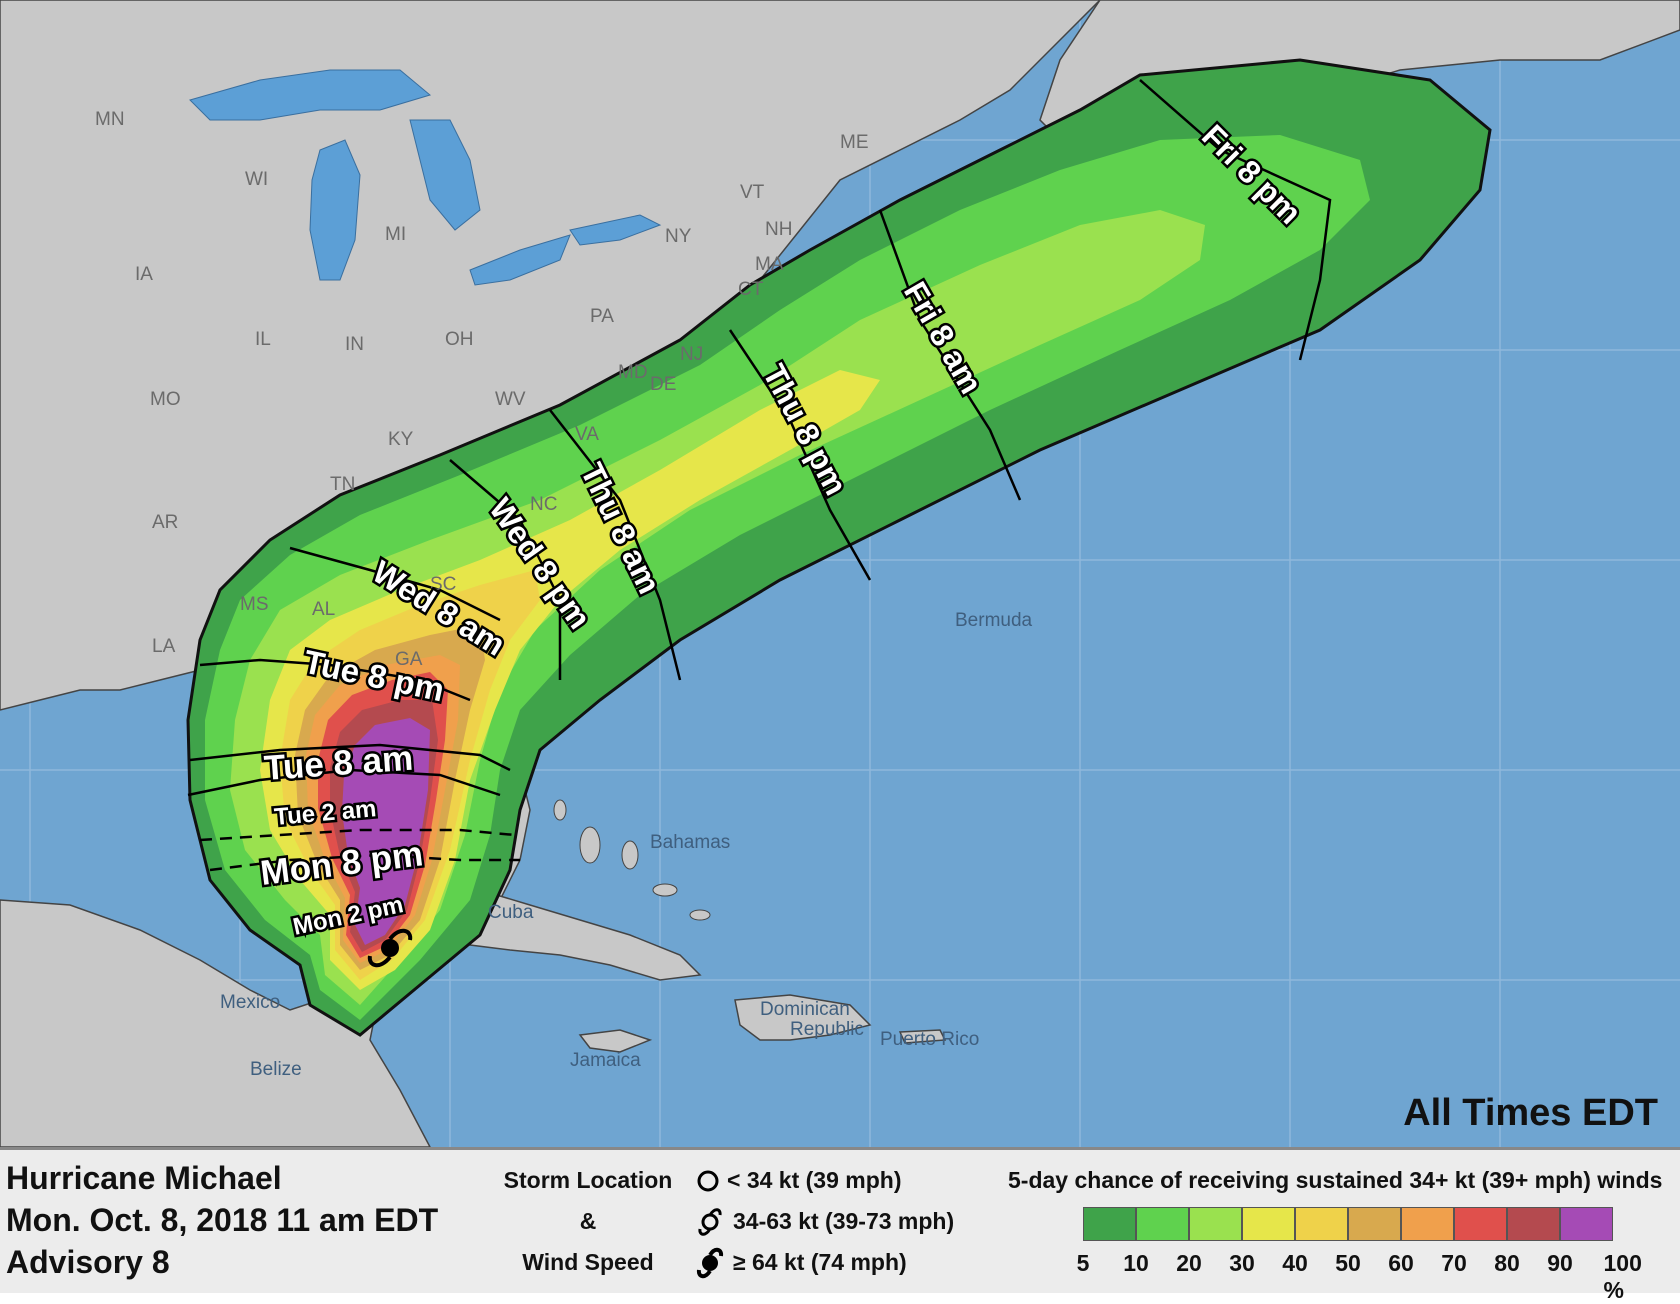  What do you see at coordinates (678, 236) in the screenshot?
I see `state-label: NY` at bounding box center [678, 236].